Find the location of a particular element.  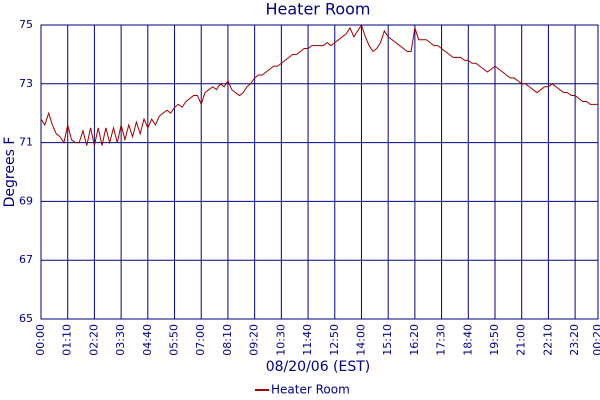

x-tick-label: 19:50 is located at coordinates (494, 340).